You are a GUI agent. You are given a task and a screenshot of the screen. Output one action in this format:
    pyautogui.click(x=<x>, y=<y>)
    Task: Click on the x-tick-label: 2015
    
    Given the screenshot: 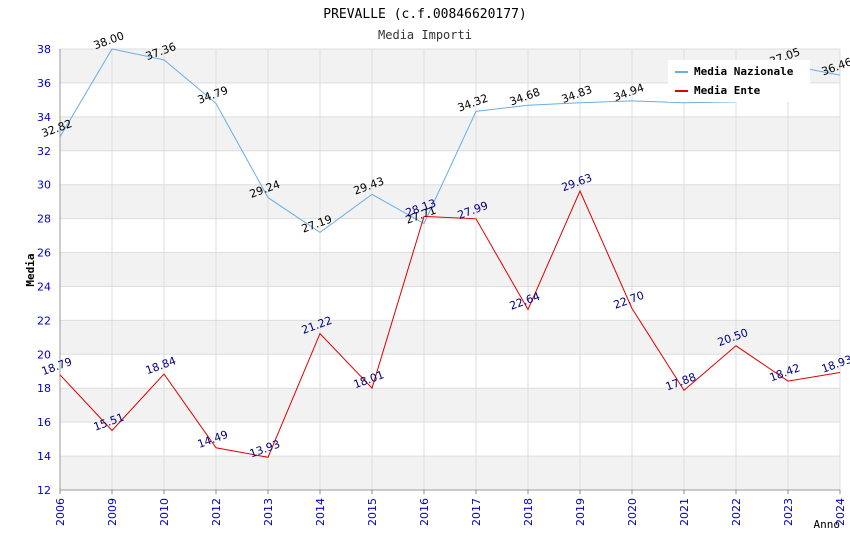 What is the action you would take?
    pyautogui.click(x=372, y=512)
    